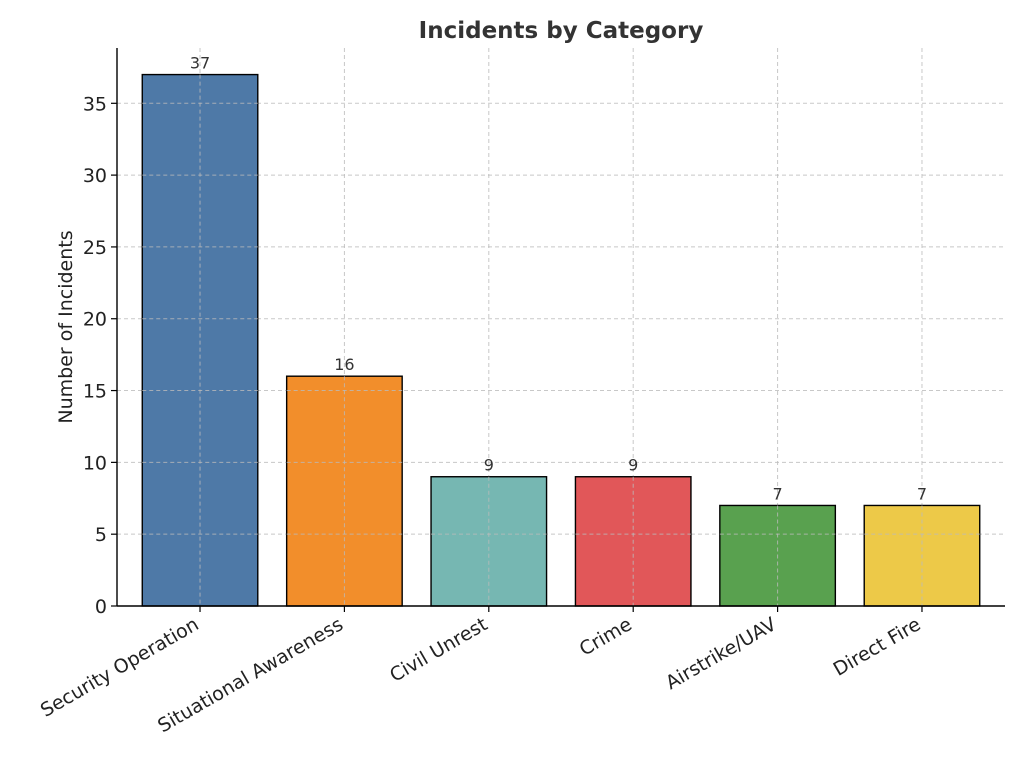 The height and width of the screenshot is (768, 1024). I want to click on chart-title: Incidents by Category, so click(561, 31).